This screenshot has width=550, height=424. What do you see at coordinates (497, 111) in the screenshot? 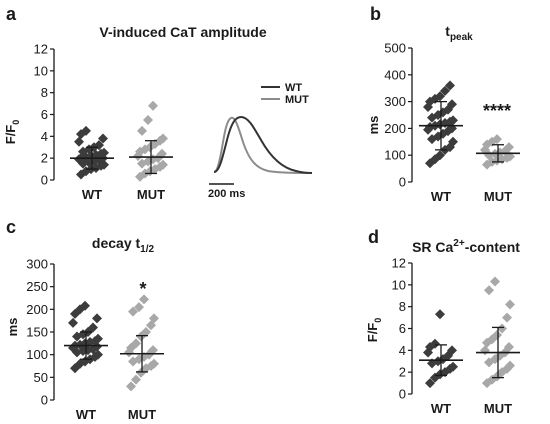
I see `significance-b: ****` at bounding box center [497, 111].